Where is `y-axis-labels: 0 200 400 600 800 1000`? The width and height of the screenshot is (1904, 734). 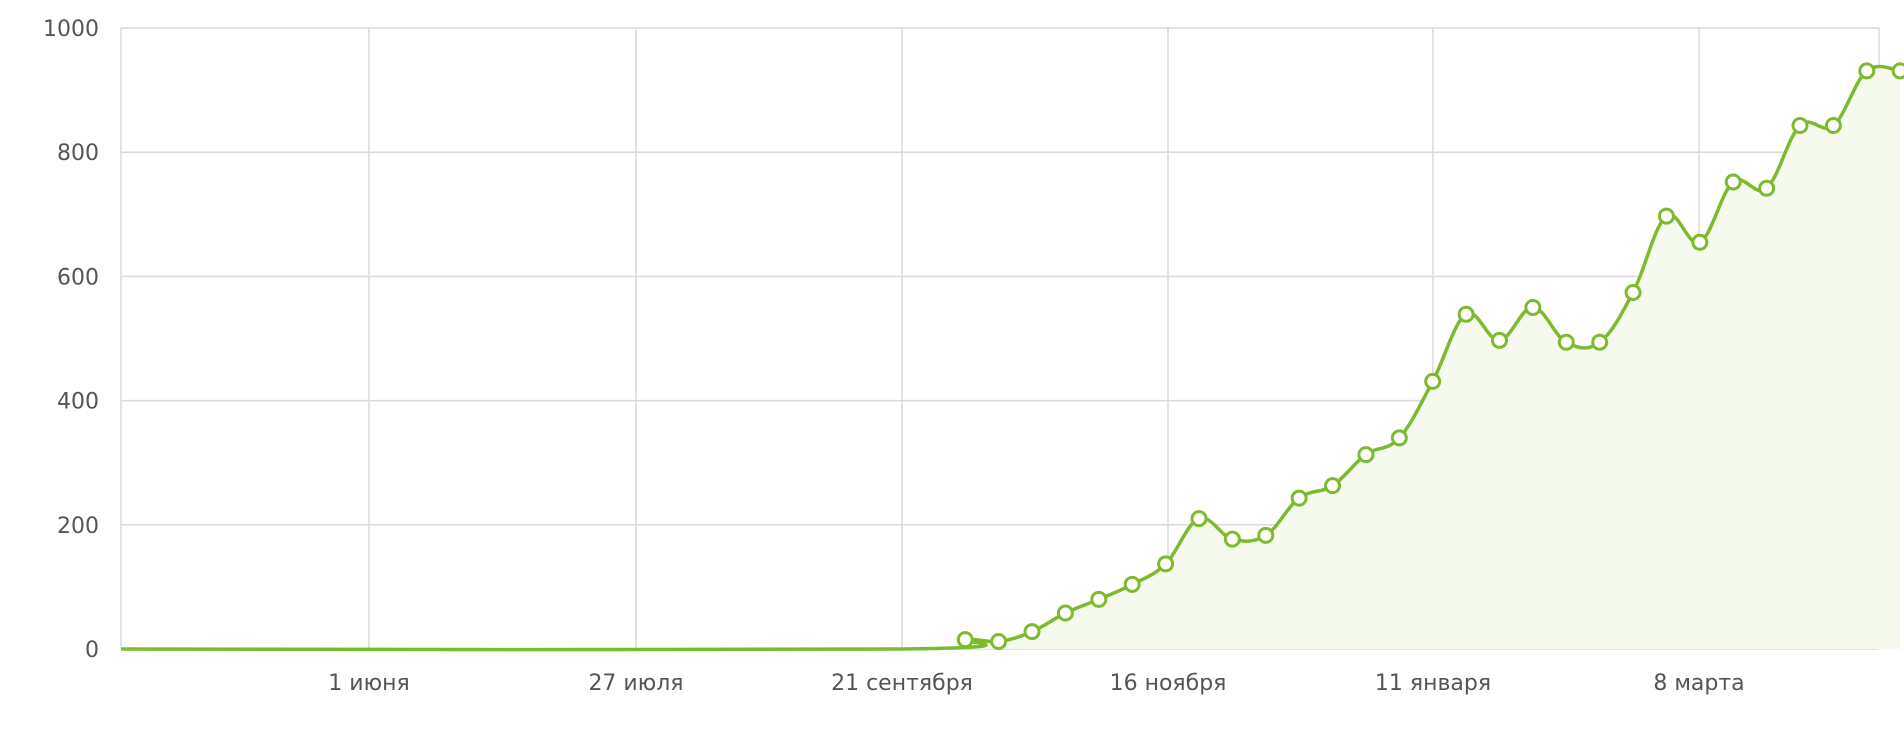
y-axis-labels: 0 200 400 600 800 1000 is located at coordinates (71, 340).